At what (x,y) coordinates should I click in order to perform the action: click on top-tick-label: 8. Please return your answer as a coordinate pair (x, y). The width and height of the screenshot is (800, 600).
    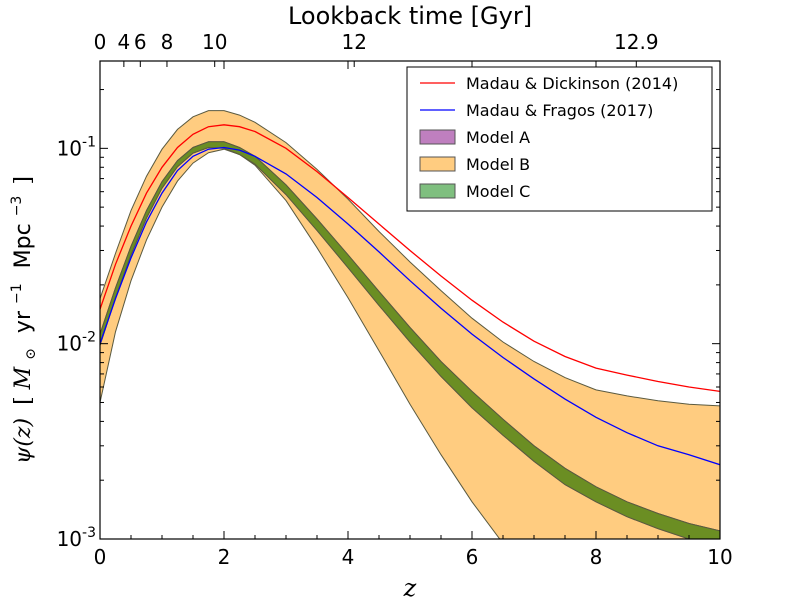
    Looking at the image, I should click on (167, 42).